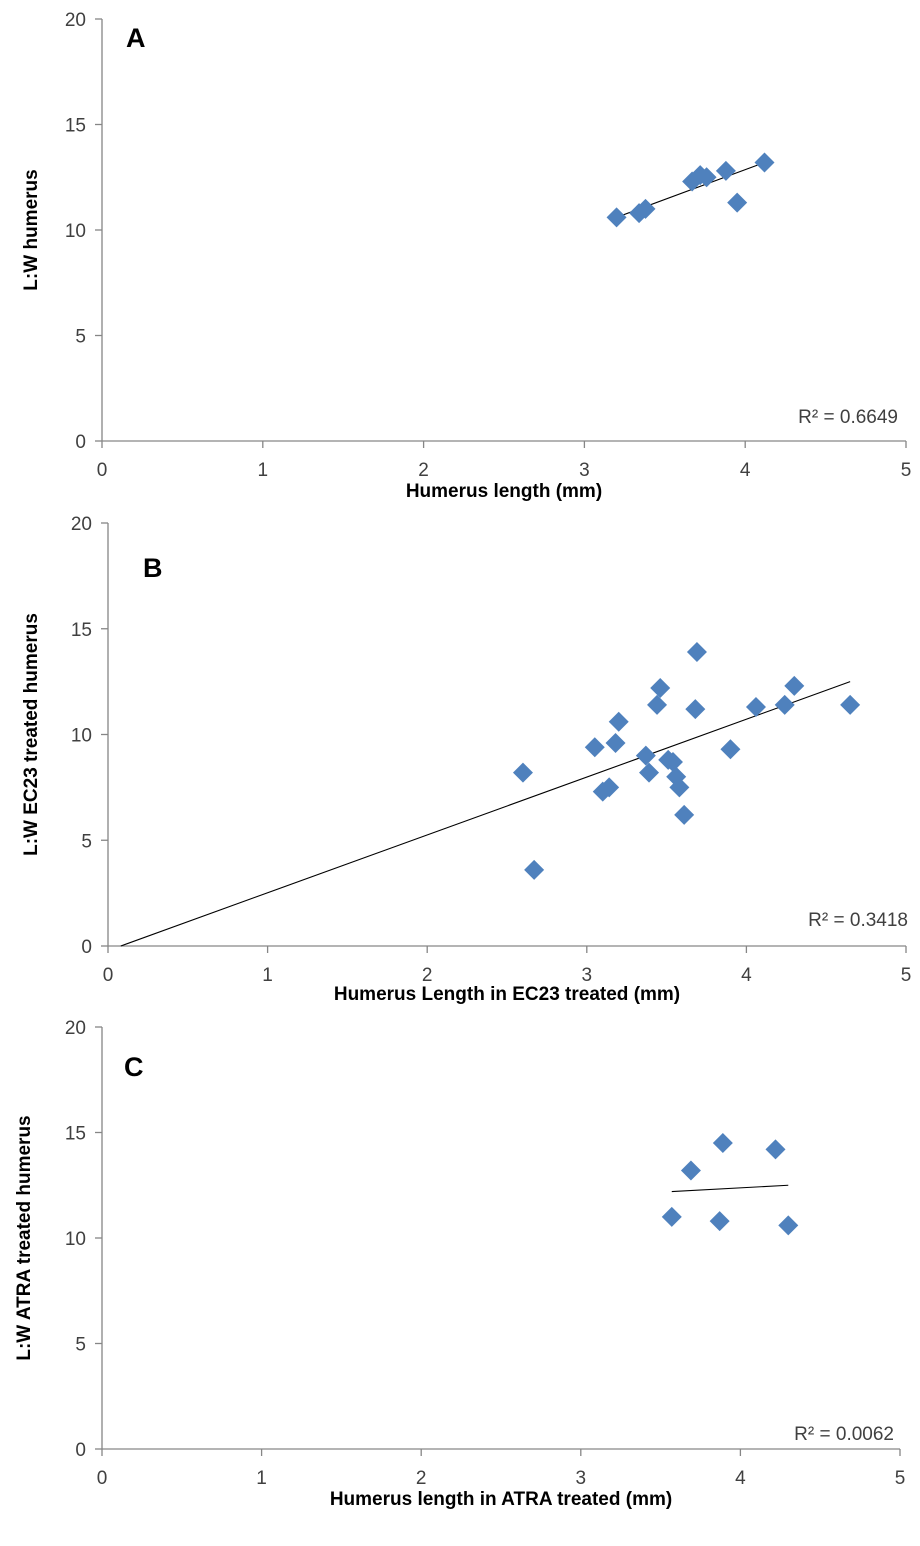 This screenshot has height=1546, width=920. I want to click on panel-label: B, so click(153, 568).